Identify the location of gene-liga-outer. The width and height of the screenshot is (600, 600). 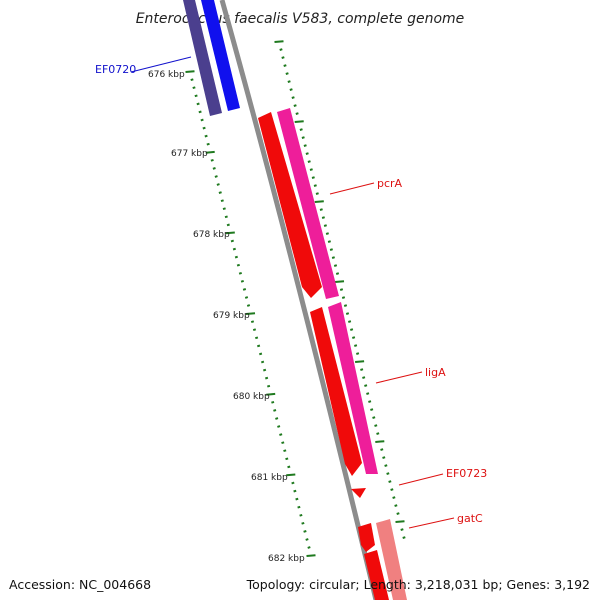
(336, 391).